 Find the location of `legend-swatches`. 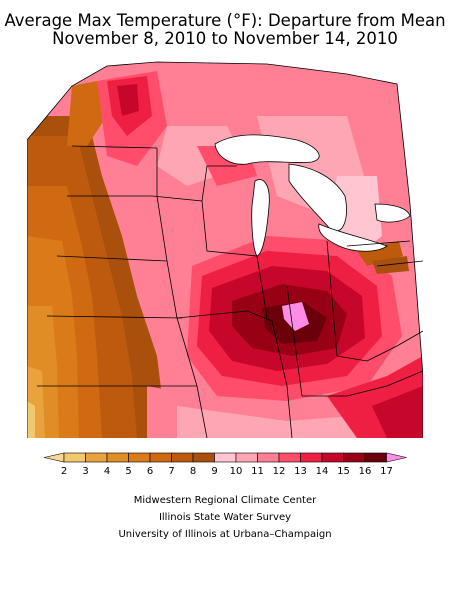

legend-swatches is located at coordinates (225, 457).